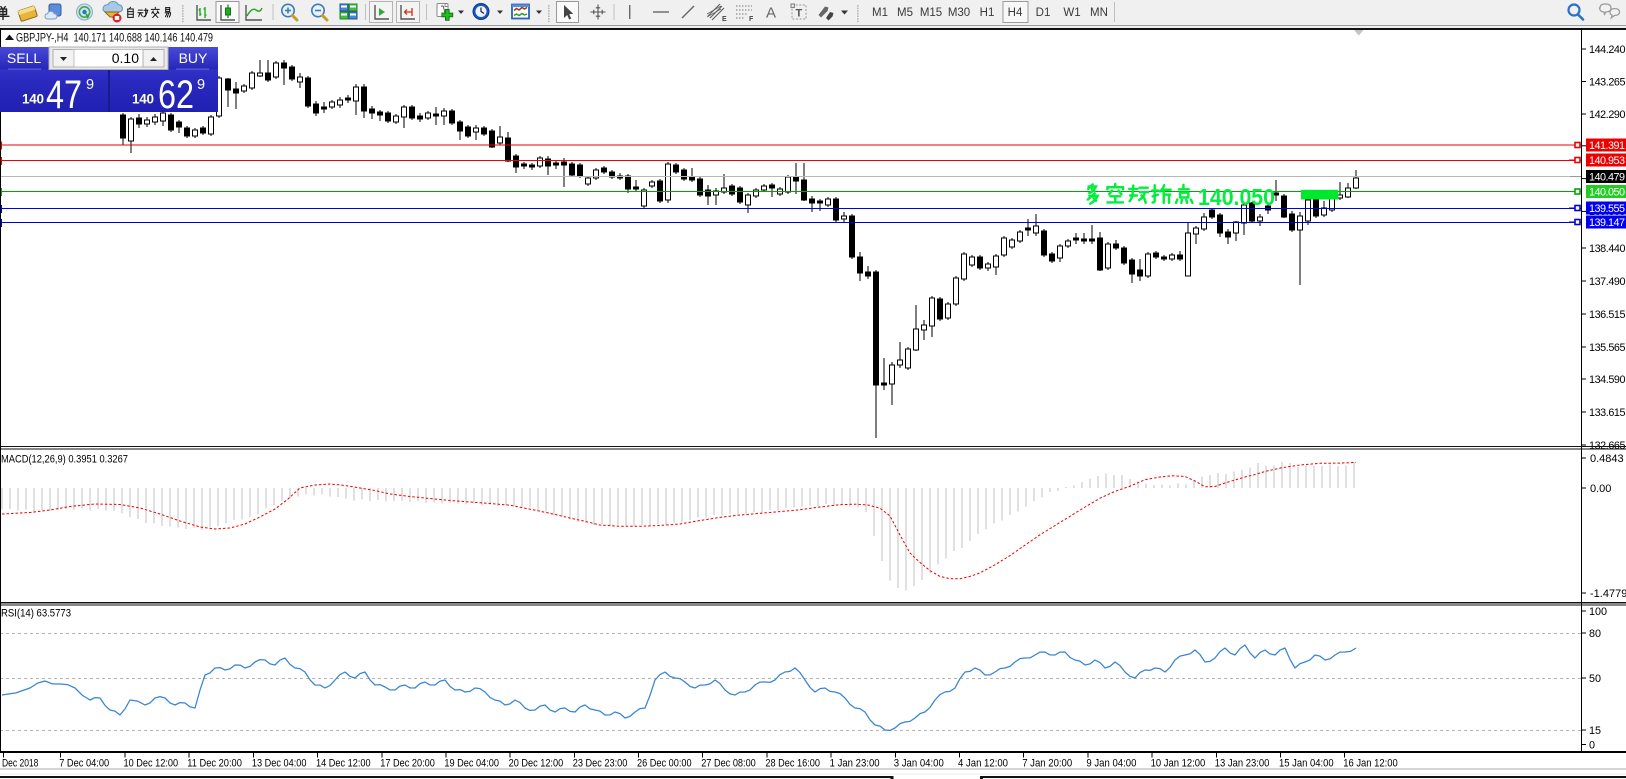  What do you see at coordinates (600, 764) in the screenshot?
I see `svg-text: 23 Dec 23:00` at bounding box center [600, 764].